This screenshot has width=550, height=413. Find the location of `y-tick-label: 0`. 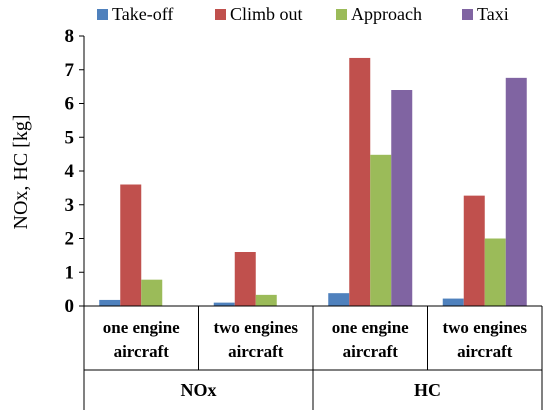

y-tick-label: 0 is located at coordinates (70, 306).